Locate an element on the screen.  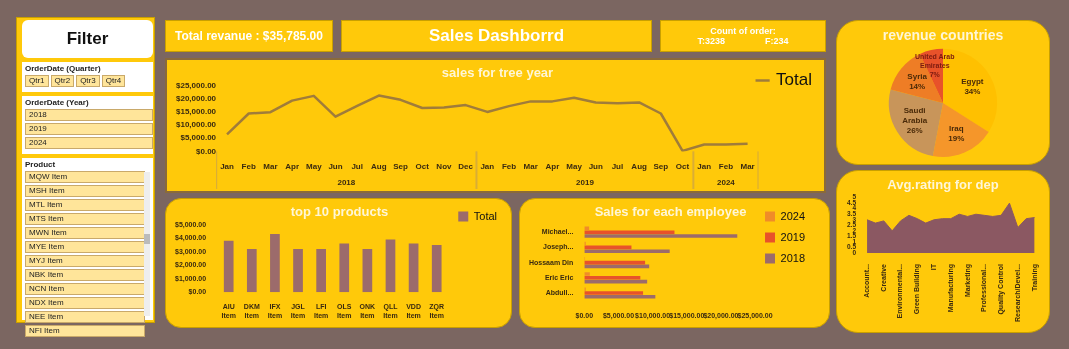
chart-title: top 10 products is located at coordinates (339, 212).